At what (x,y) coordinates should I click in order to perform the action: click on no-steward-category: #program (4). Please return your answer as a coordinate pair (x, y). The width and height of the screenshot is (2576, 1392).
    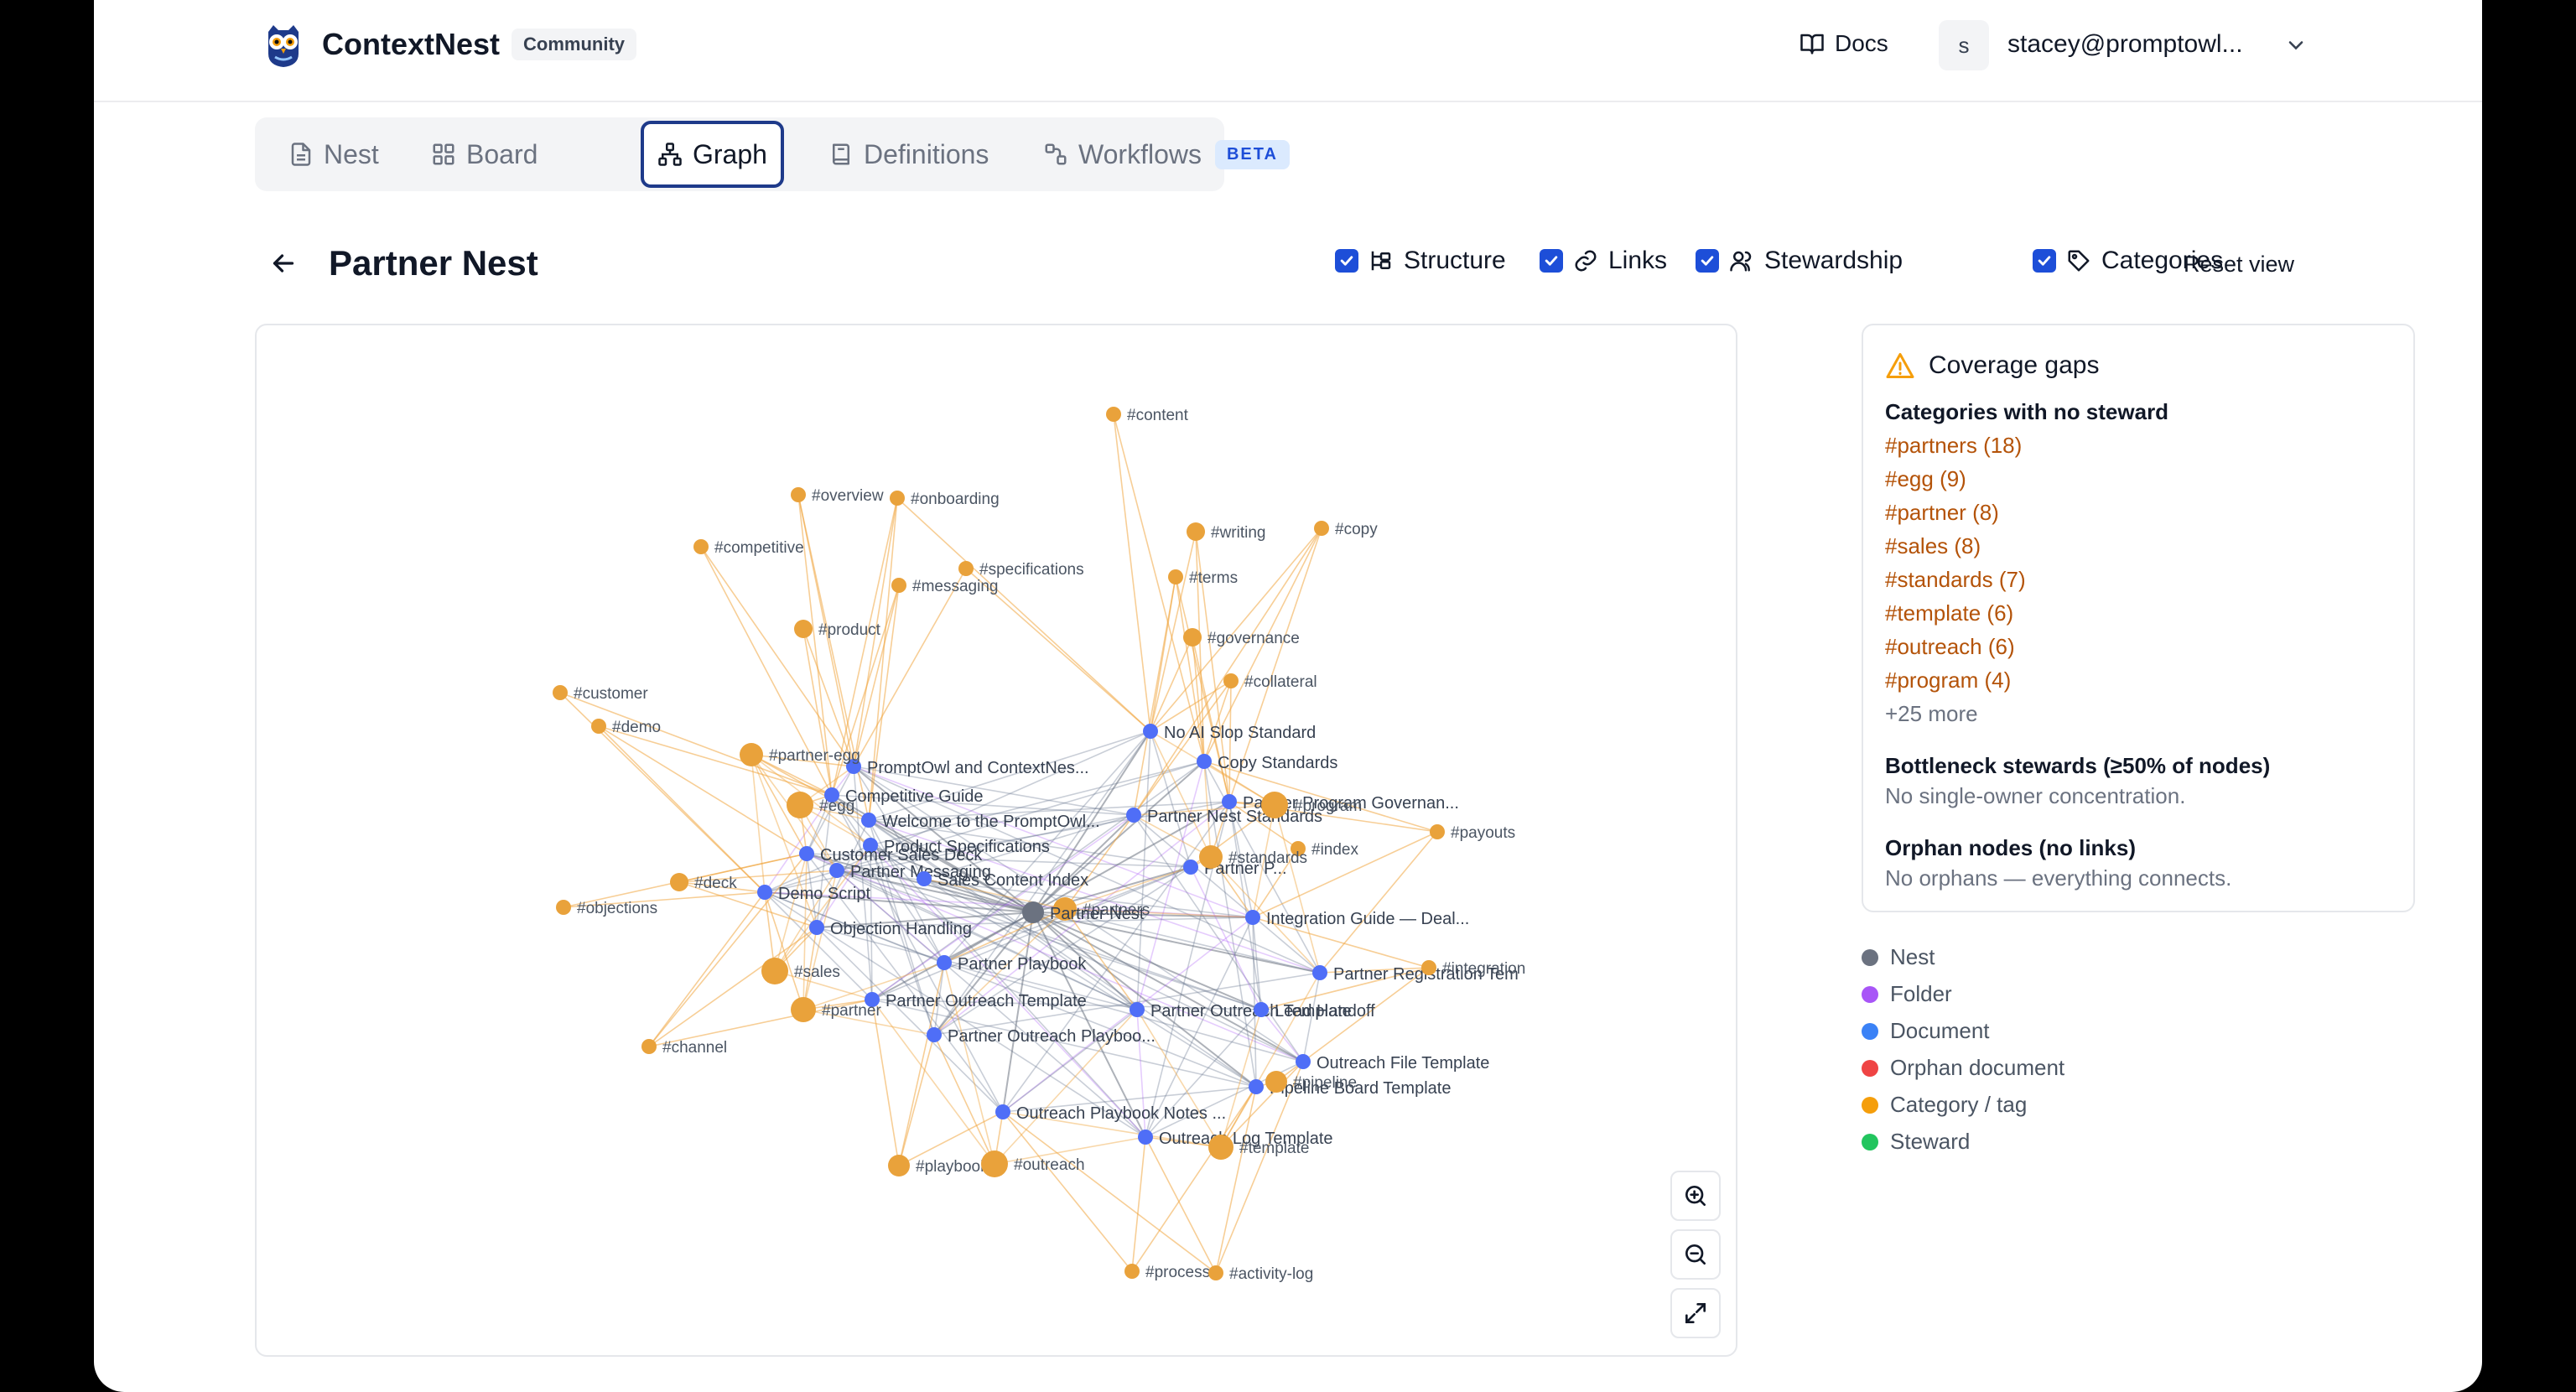
    Looking at the image, I should click on (1948, 680).